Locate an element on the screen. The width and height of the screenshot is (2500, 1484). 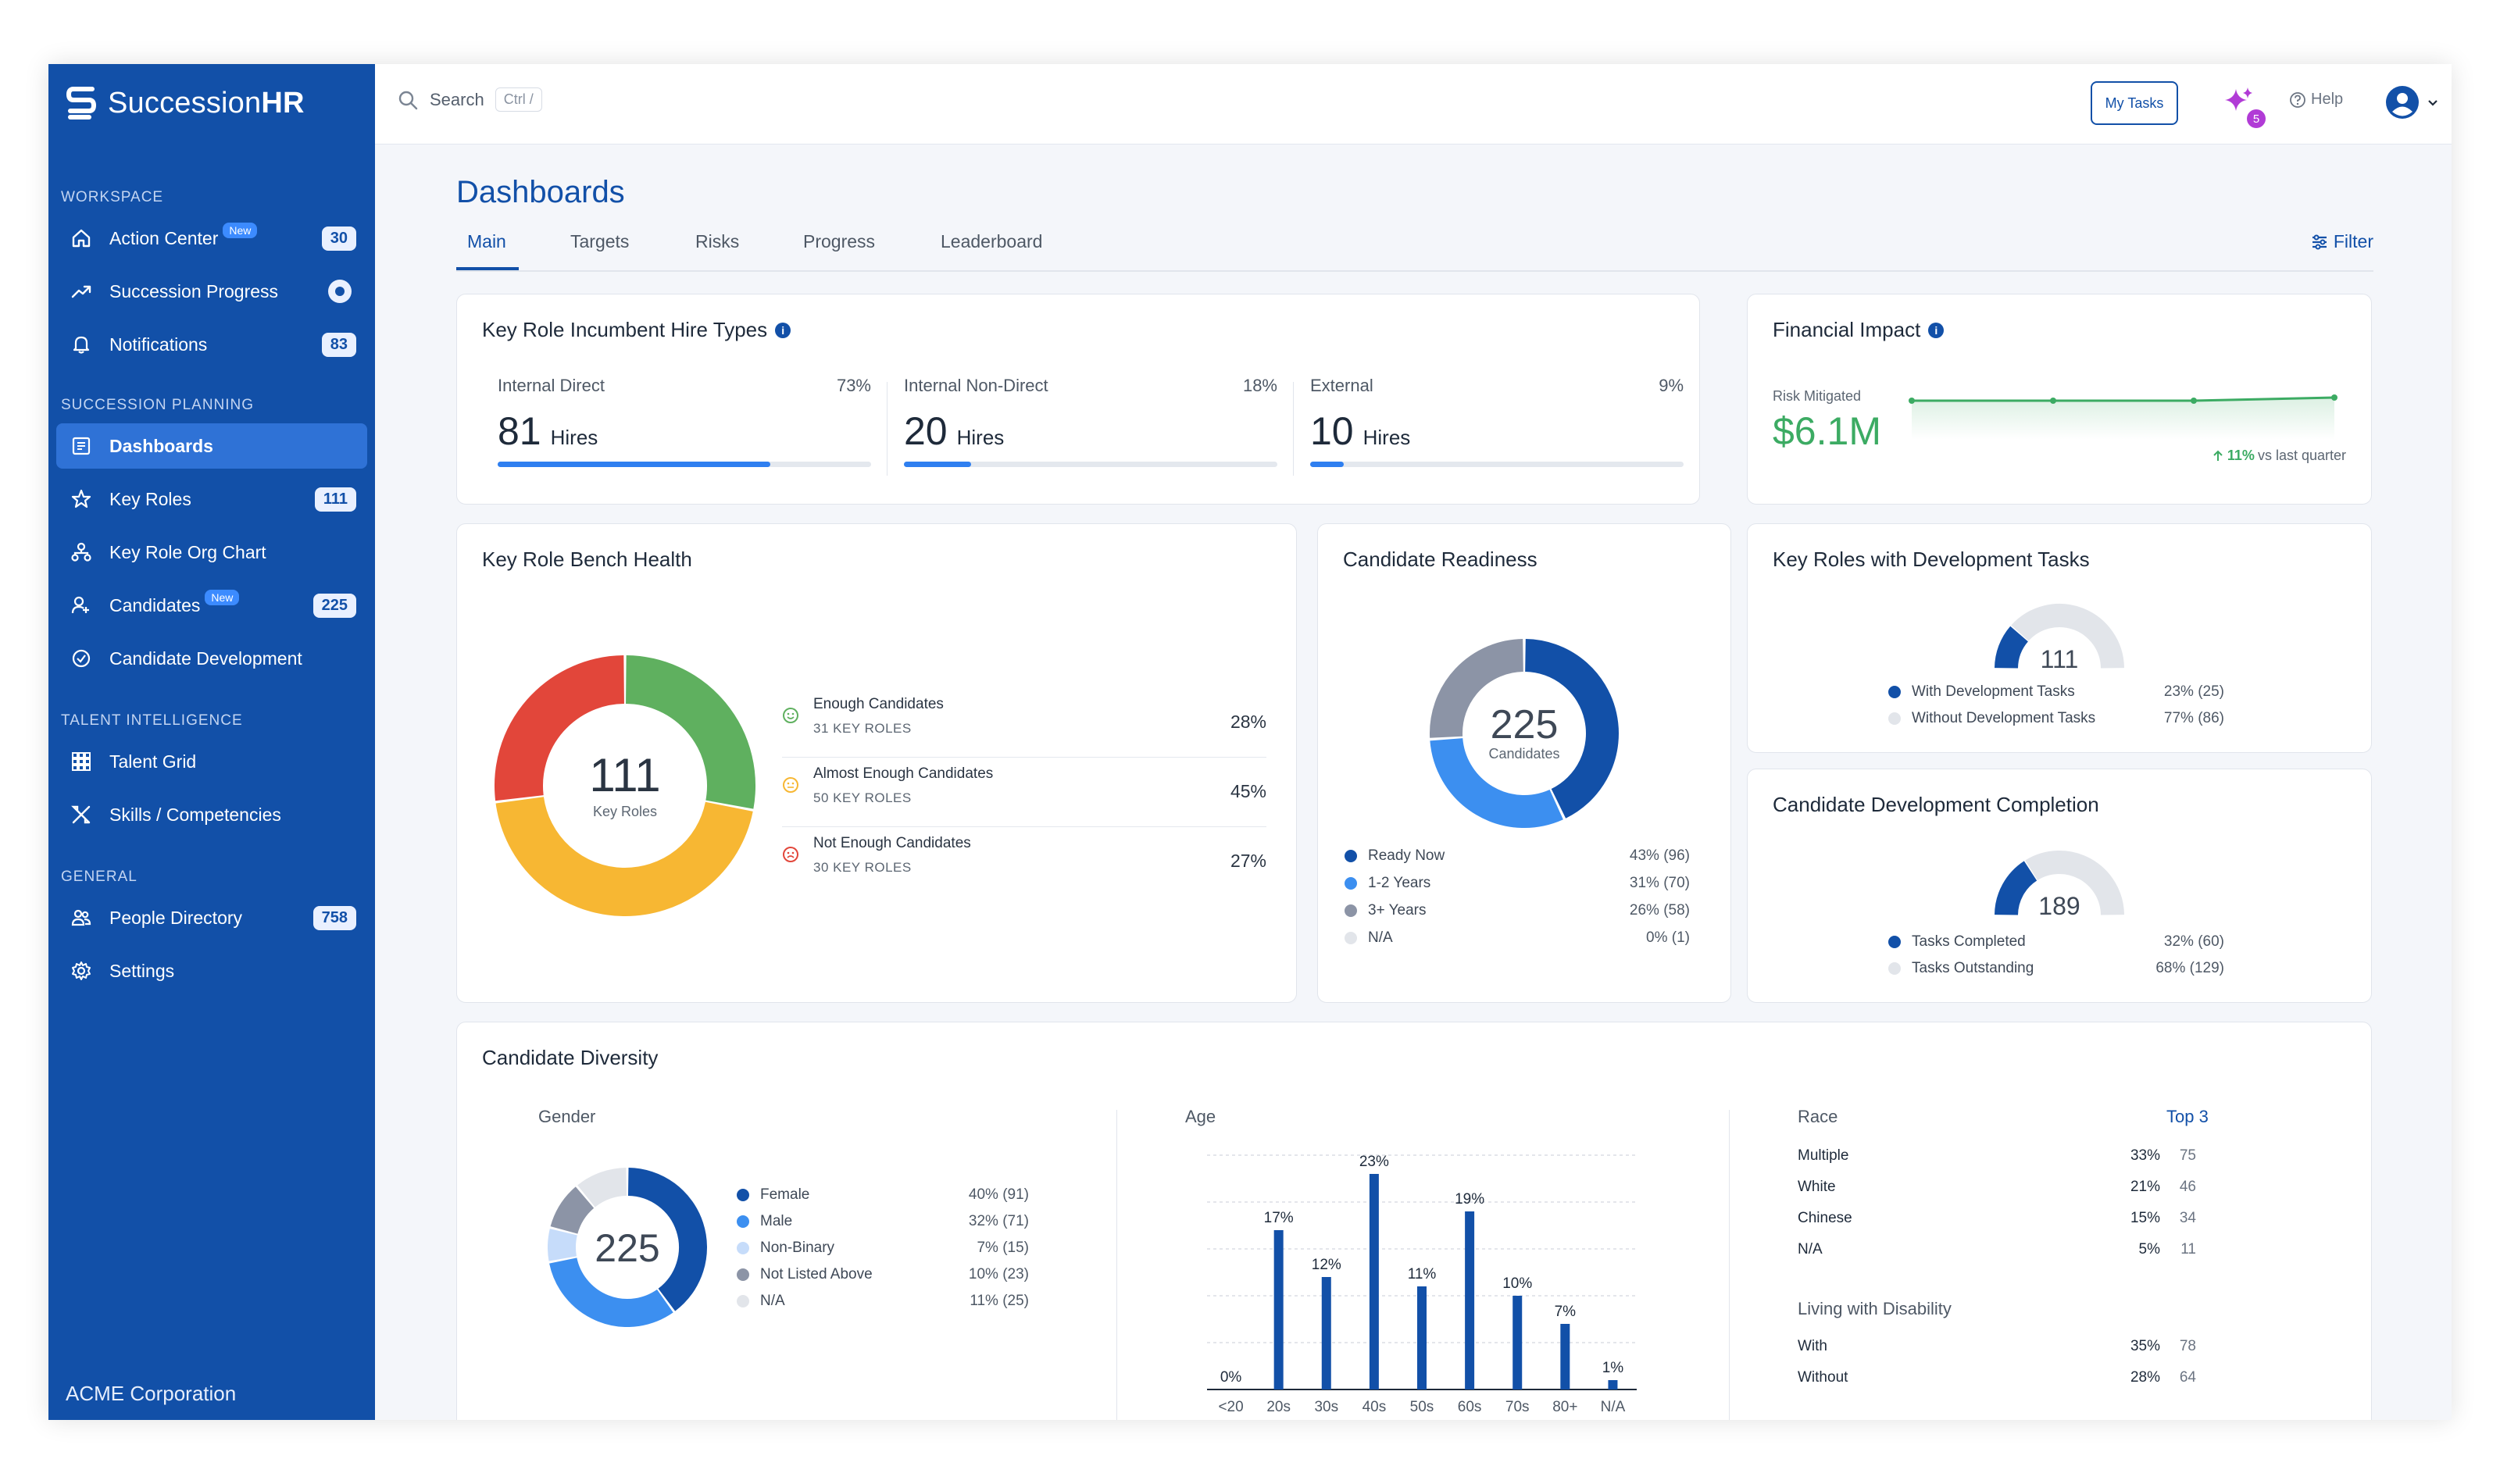
sparkle-icon is located at coordinates (2239, 101).